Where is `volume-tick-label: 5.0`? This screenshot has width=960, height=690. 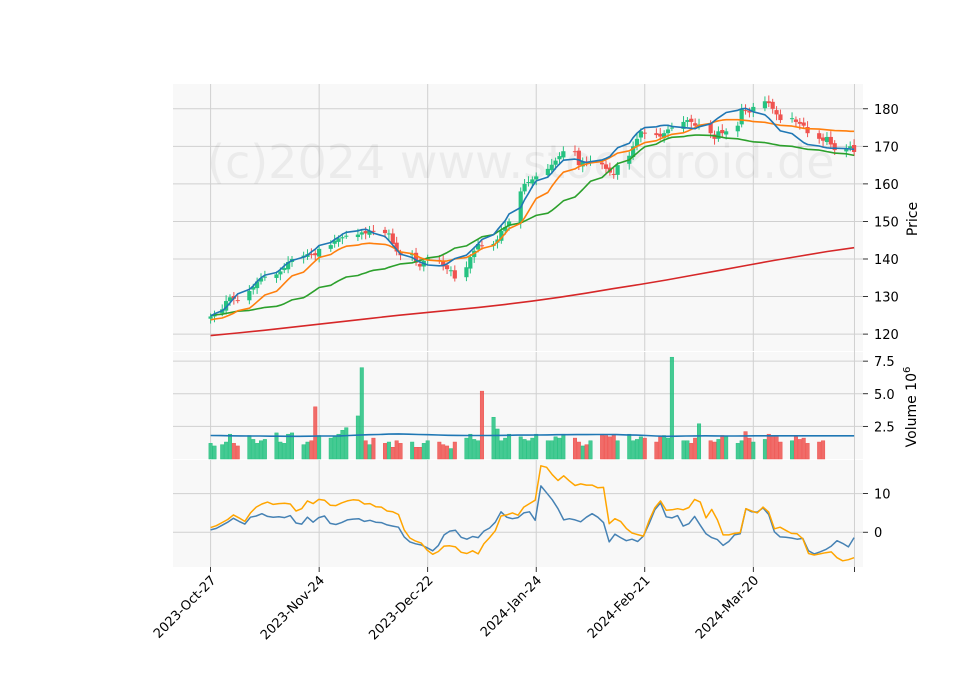
volume-tick-label: 5.0 is located at coordinates (884, 395).